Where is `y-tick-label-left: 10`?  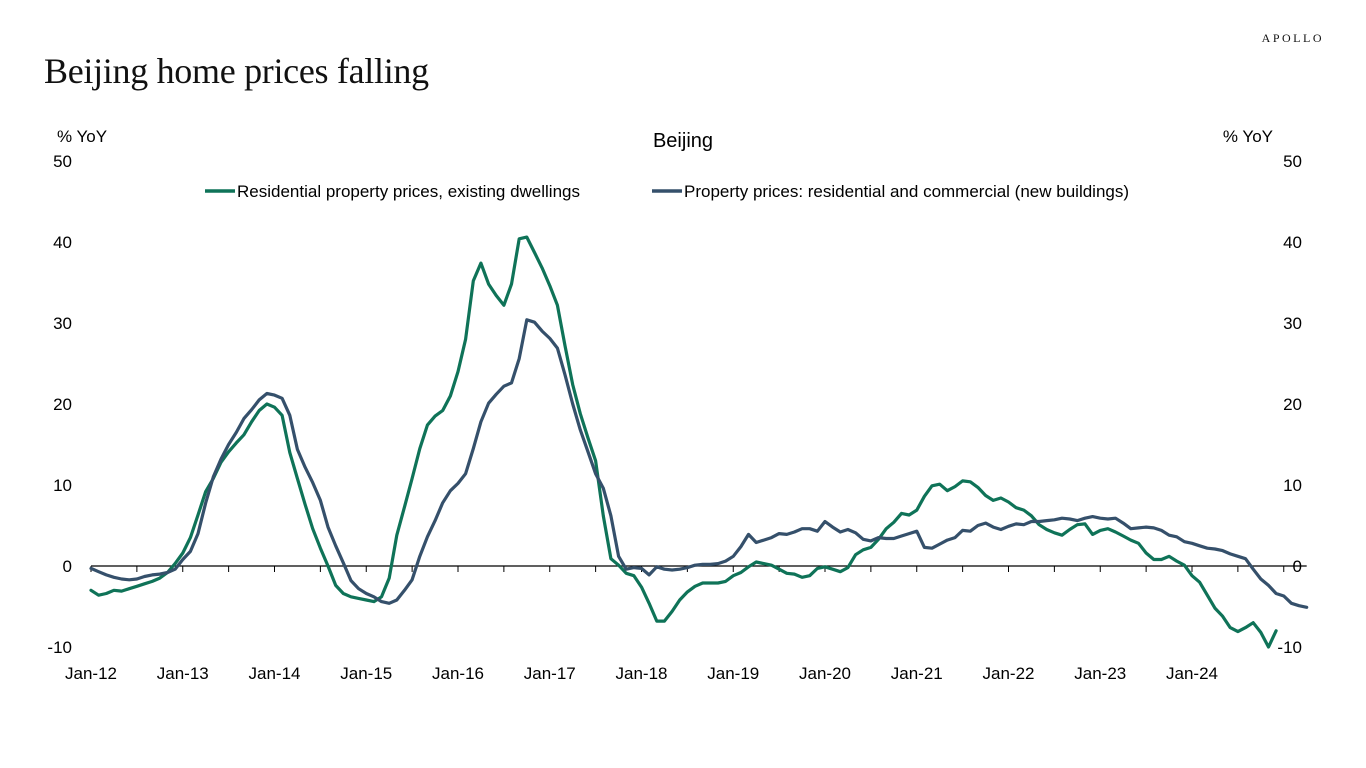
y-tick-label-left: 10 is located at coordinates (62, 485).